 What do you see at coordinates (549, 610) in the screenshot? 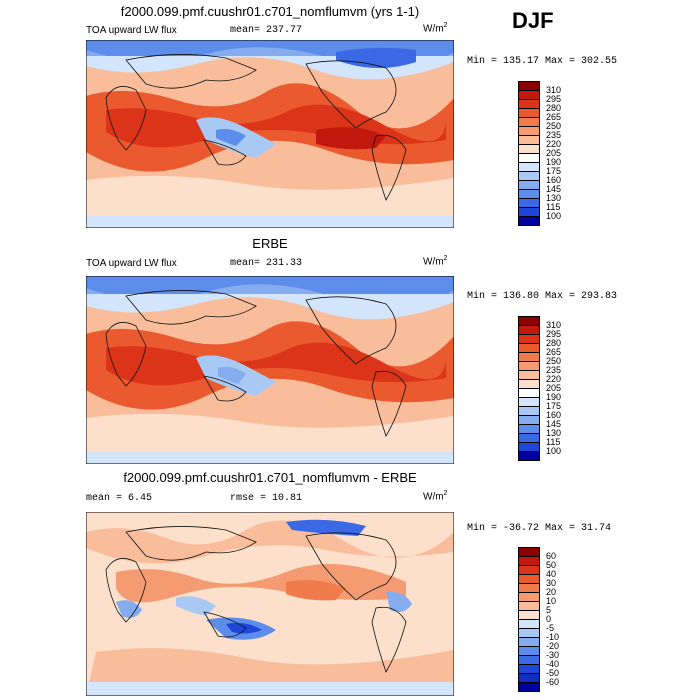
I see `colorbar-tick-label: 5` at bounding box center [549, 610].